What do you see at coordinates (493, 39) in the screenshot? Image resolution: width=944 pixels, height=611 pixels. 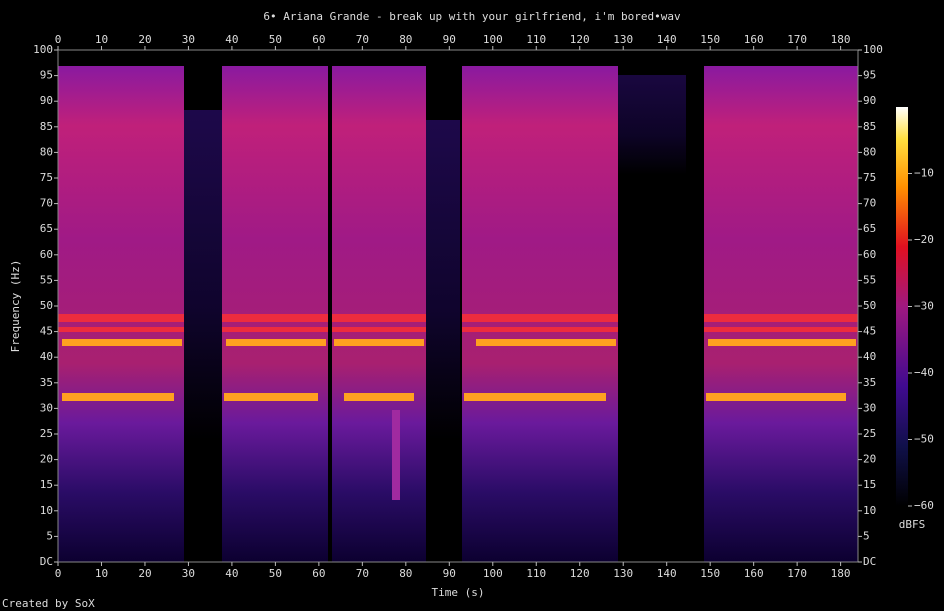 I see `x-tick-label-top: 100` at bounding box center [493, 39].